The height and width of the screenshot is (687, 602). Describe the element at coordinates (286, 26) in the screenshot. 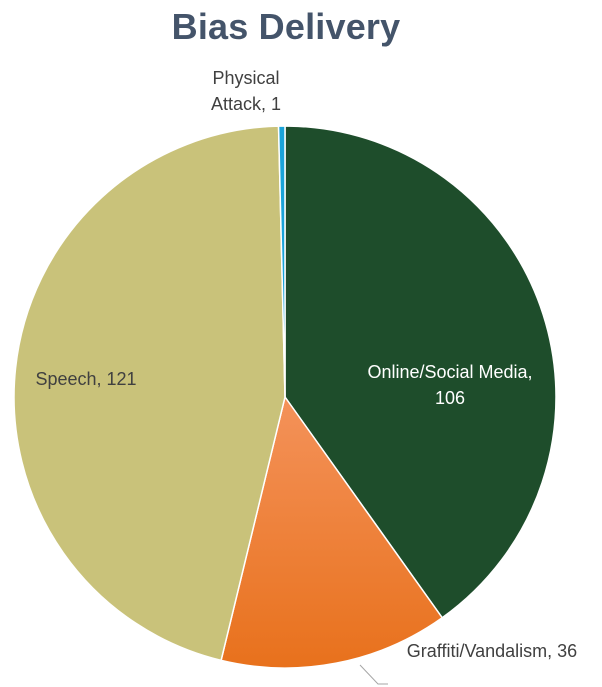

I see `chart-title: Bias Delivery` at that location.